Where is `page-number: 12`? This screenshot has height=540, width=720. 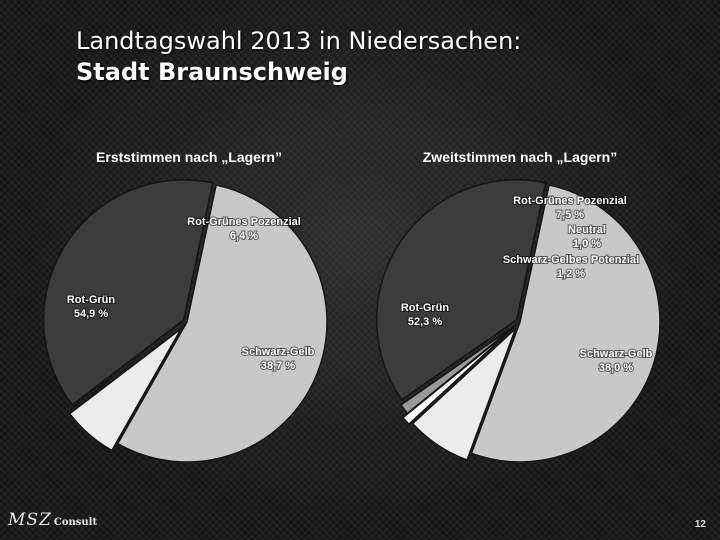 page-number: 12 is located at coordinates (700, 524).